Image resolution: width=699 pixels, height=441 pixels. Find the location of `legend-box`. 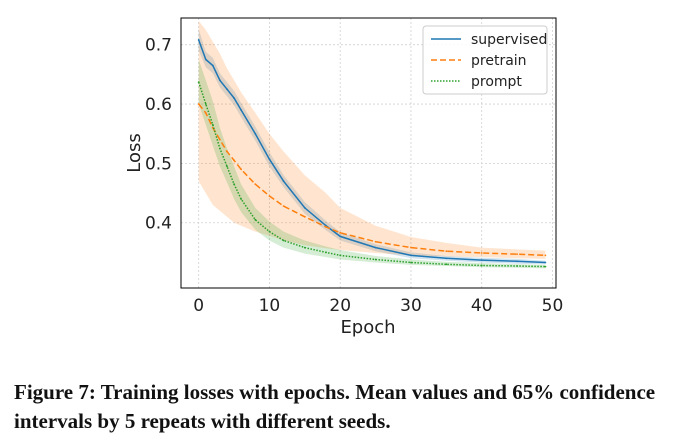

legend-box is located at coordinates (485, 60).